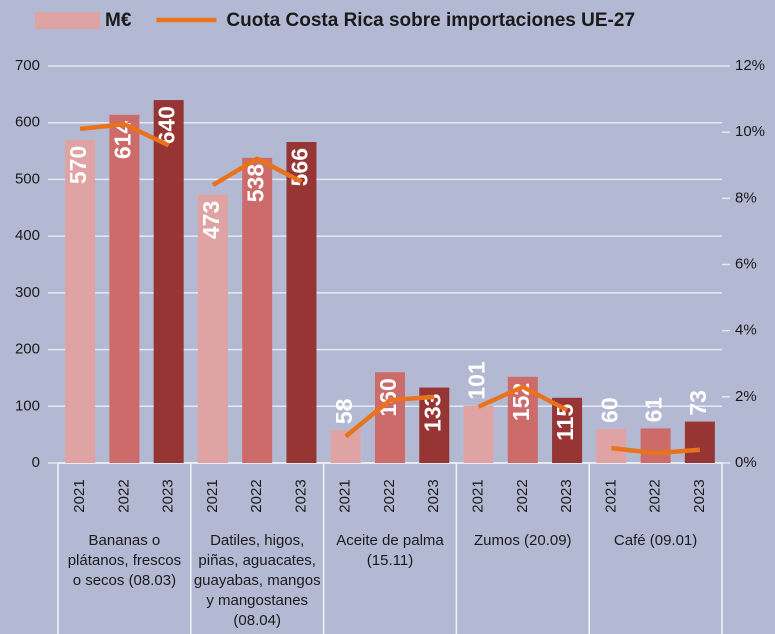 Image resolution: width=775 pixels, height=634 pixels. Describe the element at coordinates (390, 540) in the screenshot. I see `group-label: Aceite de palma` at that location.